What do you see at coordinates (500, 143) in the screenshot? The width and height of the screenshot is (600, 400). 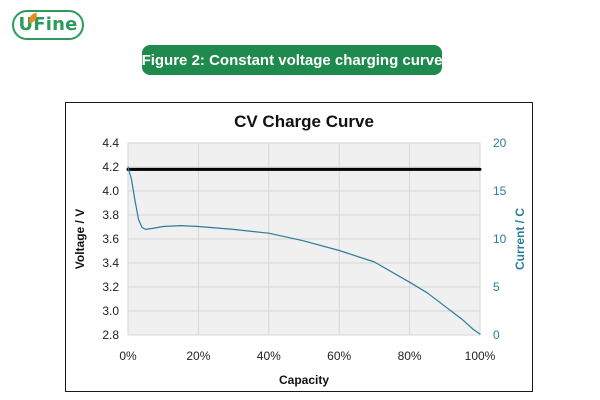 I see `y2-tick-label: 20` at bounding box center [500, 143].